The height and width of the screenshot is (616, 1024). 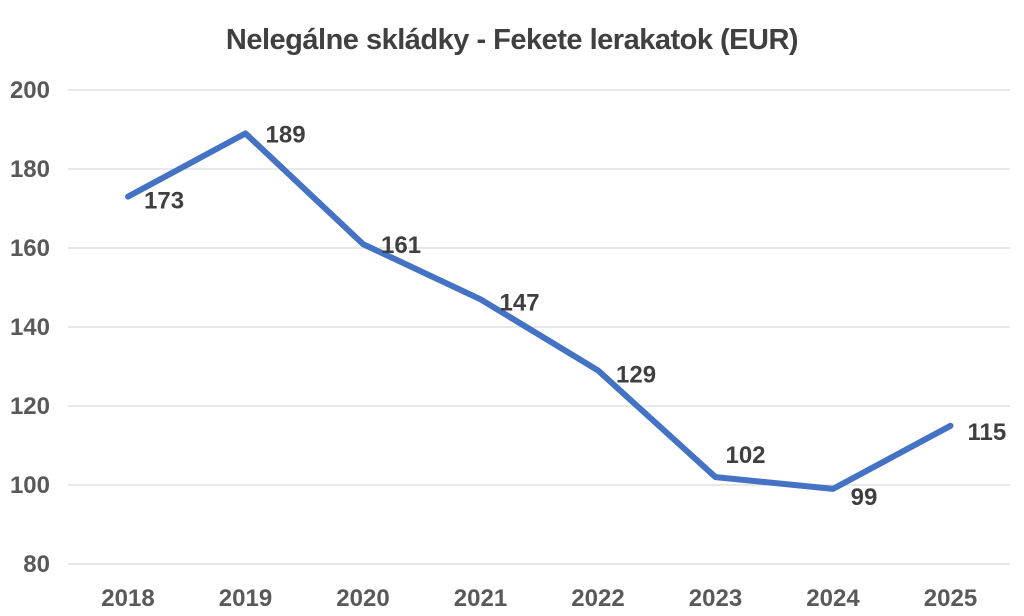 I want to click on y-tick-label: 100, so click(x=30, y=485).